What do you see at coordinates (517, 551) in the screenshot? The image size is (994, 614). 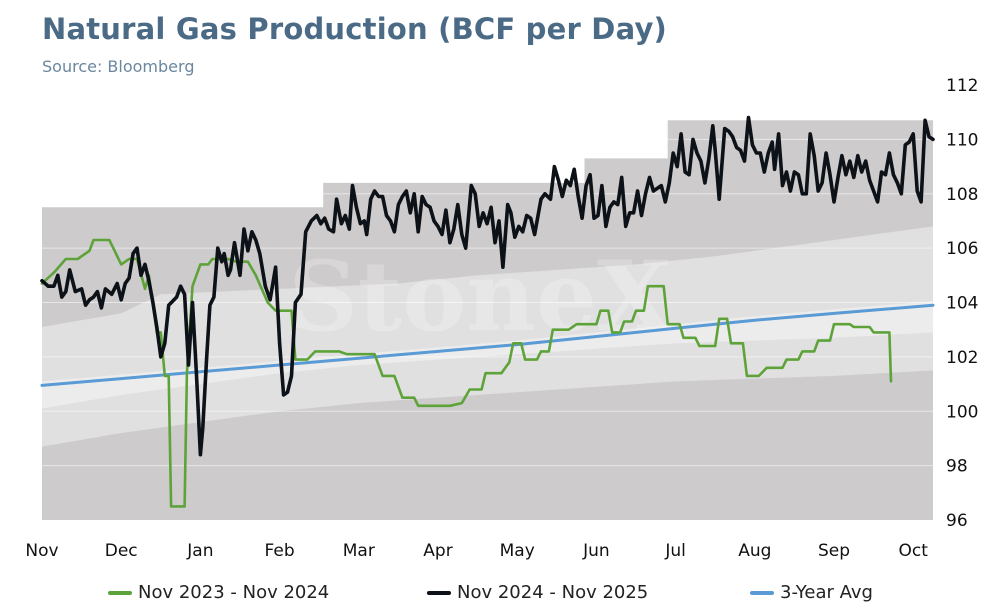 I see `x-tick-label-may: May` at bounding box center [517, 551].